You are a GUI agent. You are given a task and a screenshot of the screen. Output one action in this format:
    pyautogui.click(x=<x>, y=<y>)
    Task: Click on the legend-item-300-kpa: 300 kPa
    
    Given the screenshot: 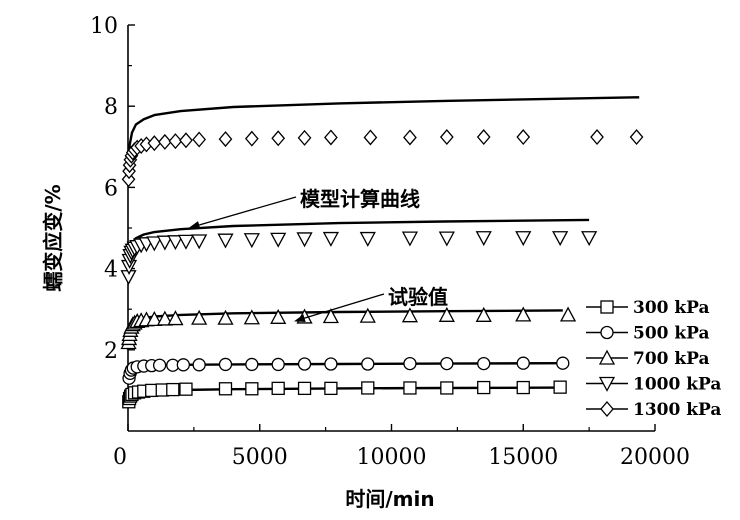 What is the action you would take?
    pyautogui.click(x=648, y=308)
    